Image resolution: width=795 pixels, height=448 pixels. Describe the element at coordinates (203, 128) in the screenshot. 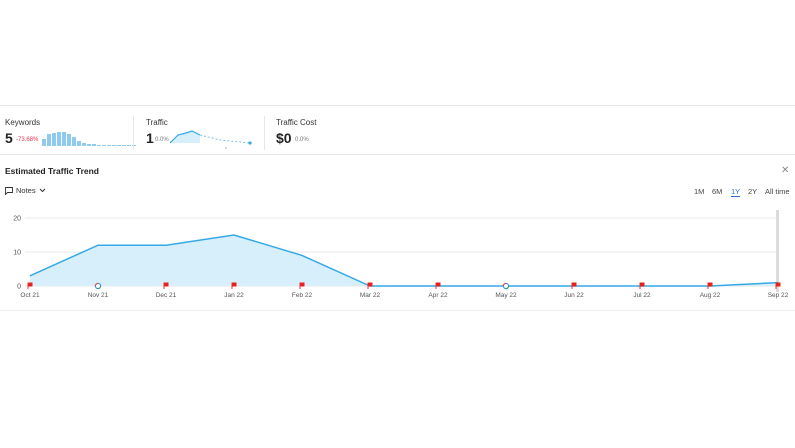

I see `traffic-metric: Traffic 1 0.0%` at that location.